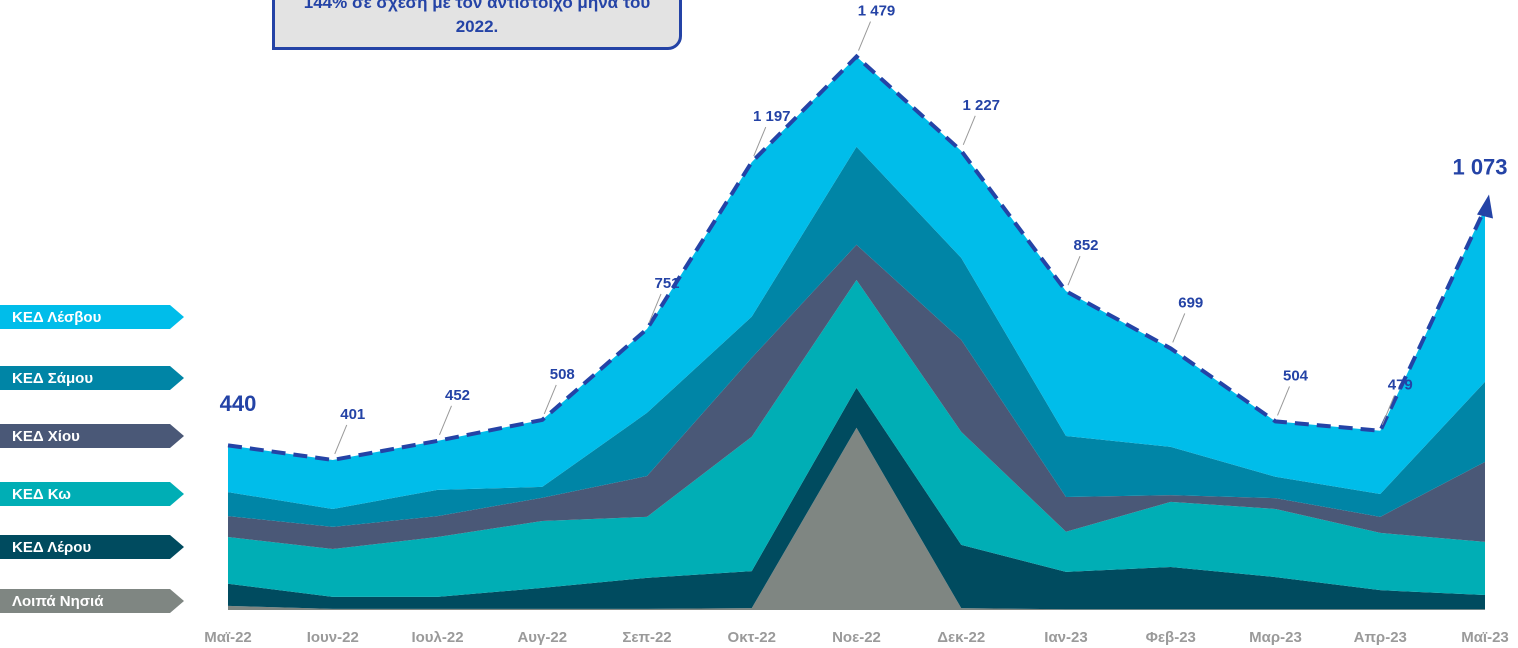 This screenshot has height=648, width=1518. Describe the element at coordinates (562, 374) in the screenshot. I see `data-label: 508` at that location.